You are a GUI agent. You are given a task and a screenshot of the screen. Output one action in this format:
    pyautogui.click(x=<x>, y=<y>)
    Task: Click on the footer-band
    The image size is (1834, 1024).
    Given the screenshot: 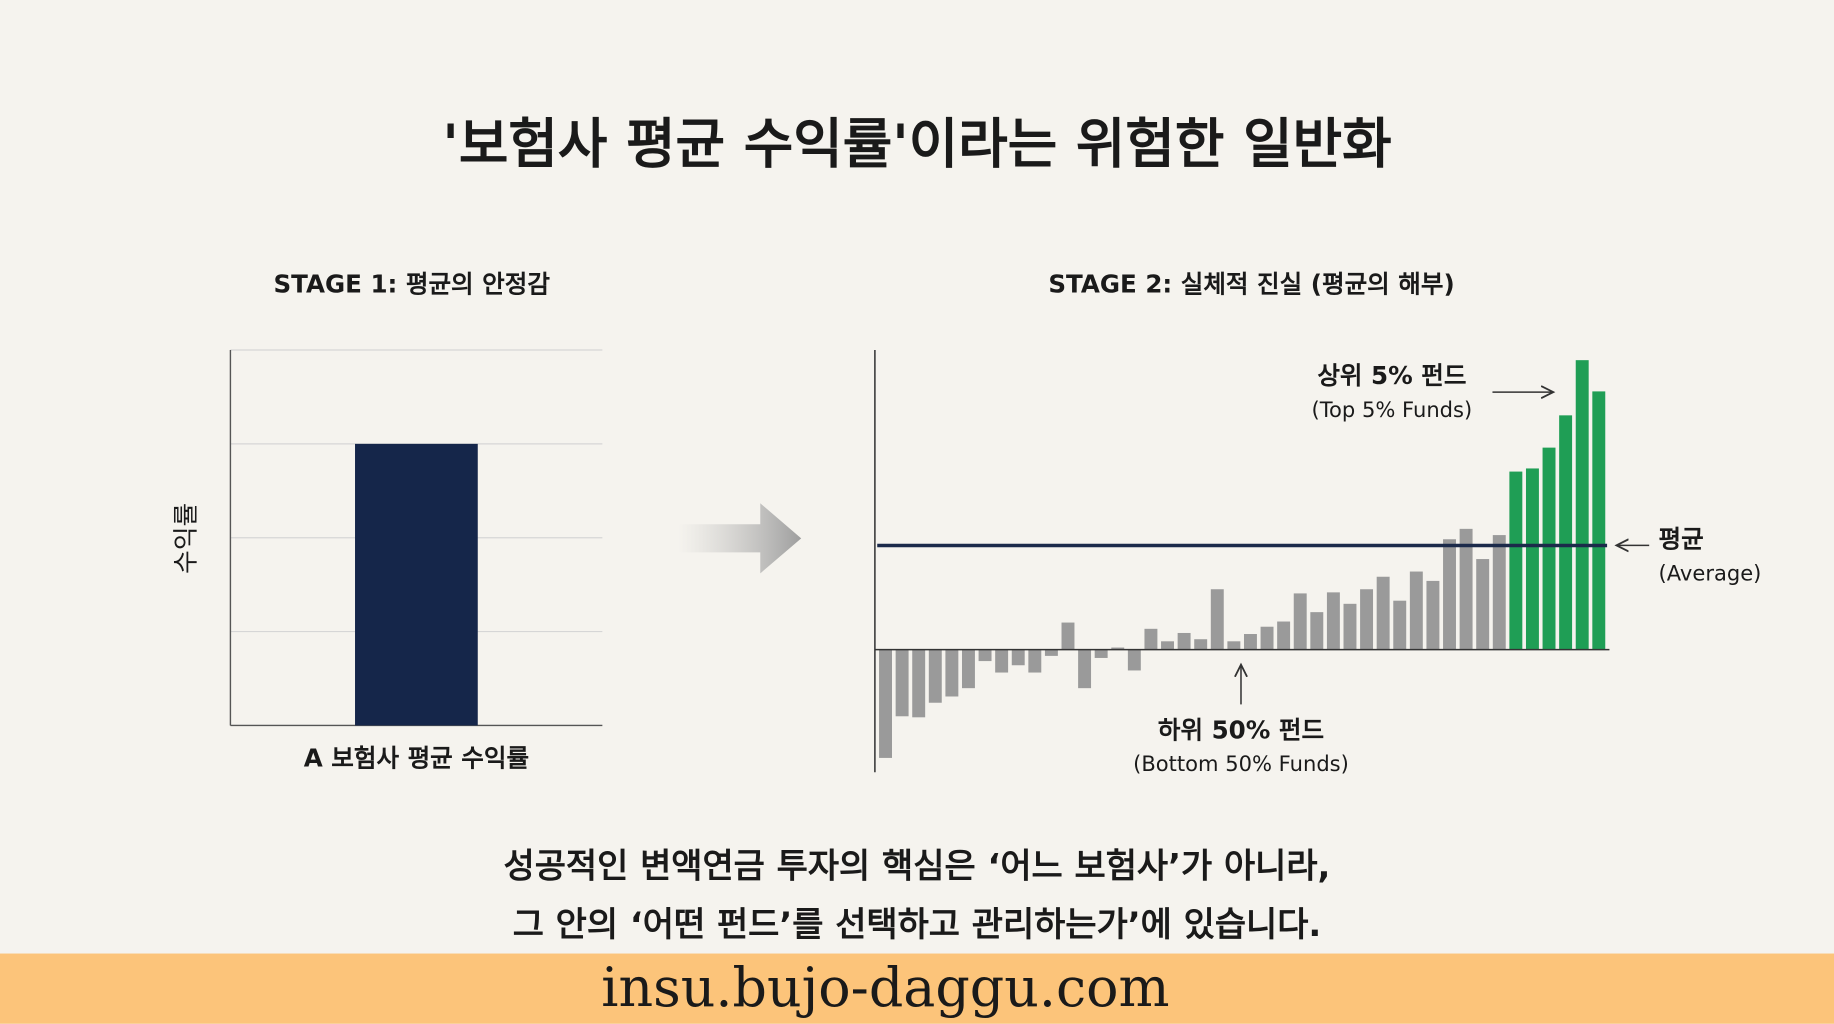 What is the action you would take?
    pyautogui.click(x=917, y=988)
    